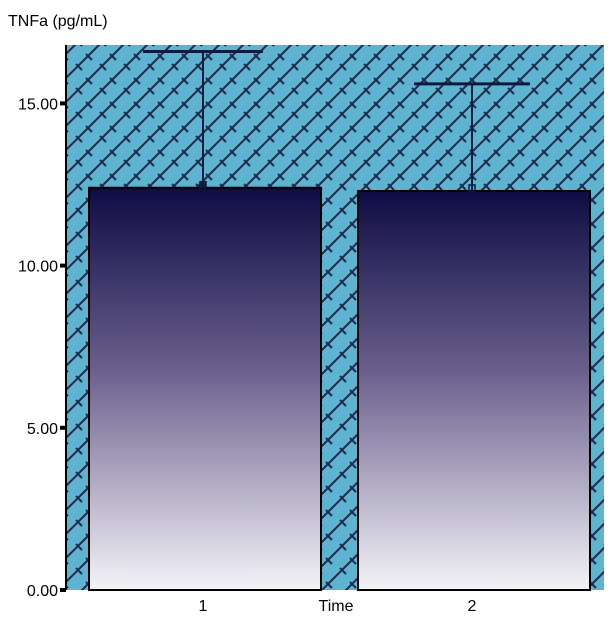  I want to click on y-tick-label: 5.00, so click(42, 429).